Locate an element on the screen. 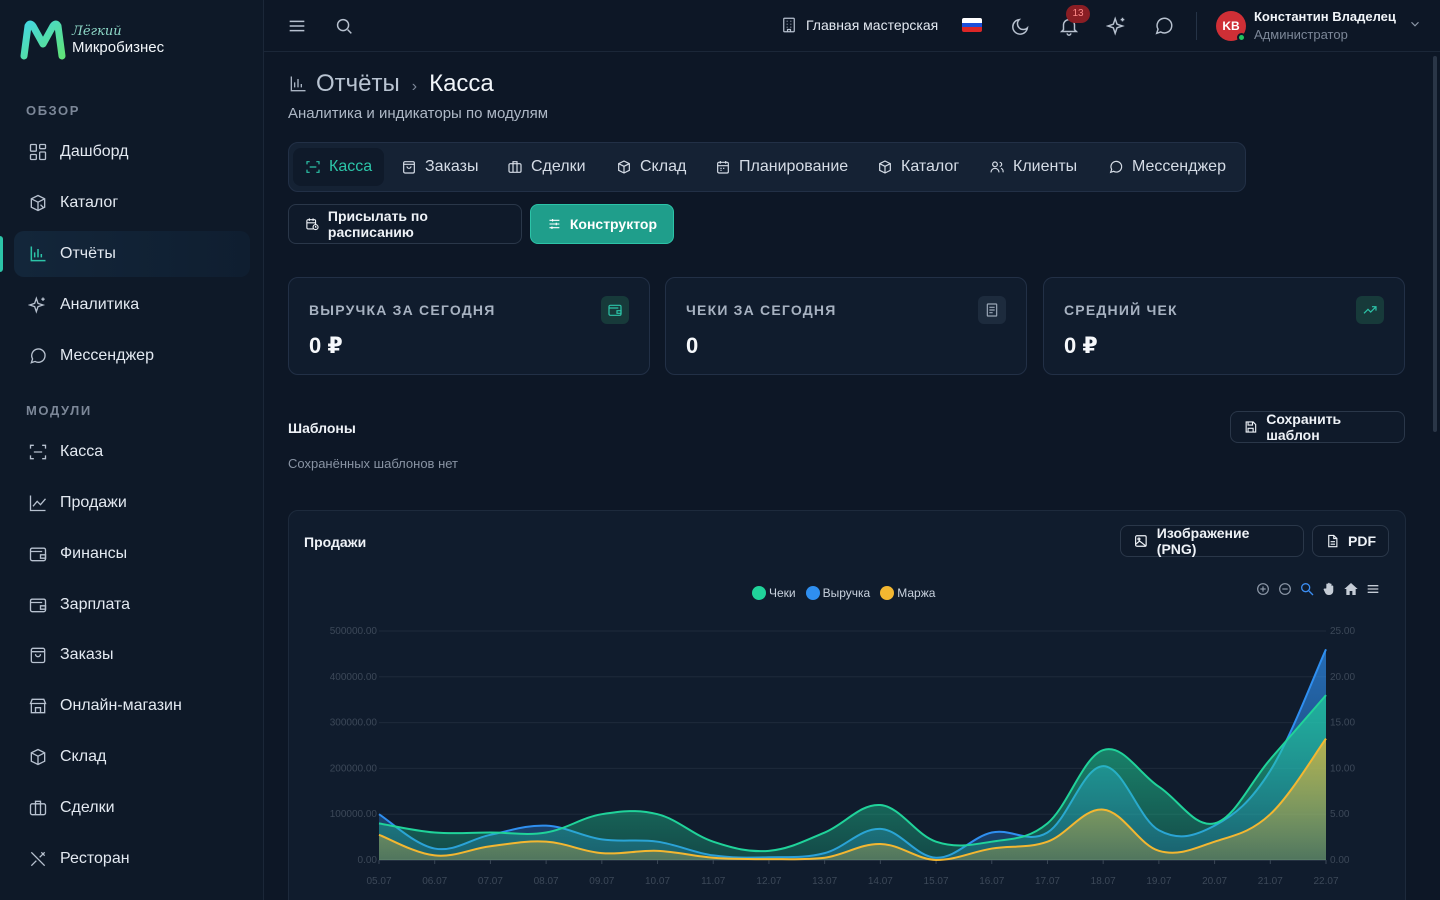  builder-button: Конструктор is located at coordinates (602, 224).